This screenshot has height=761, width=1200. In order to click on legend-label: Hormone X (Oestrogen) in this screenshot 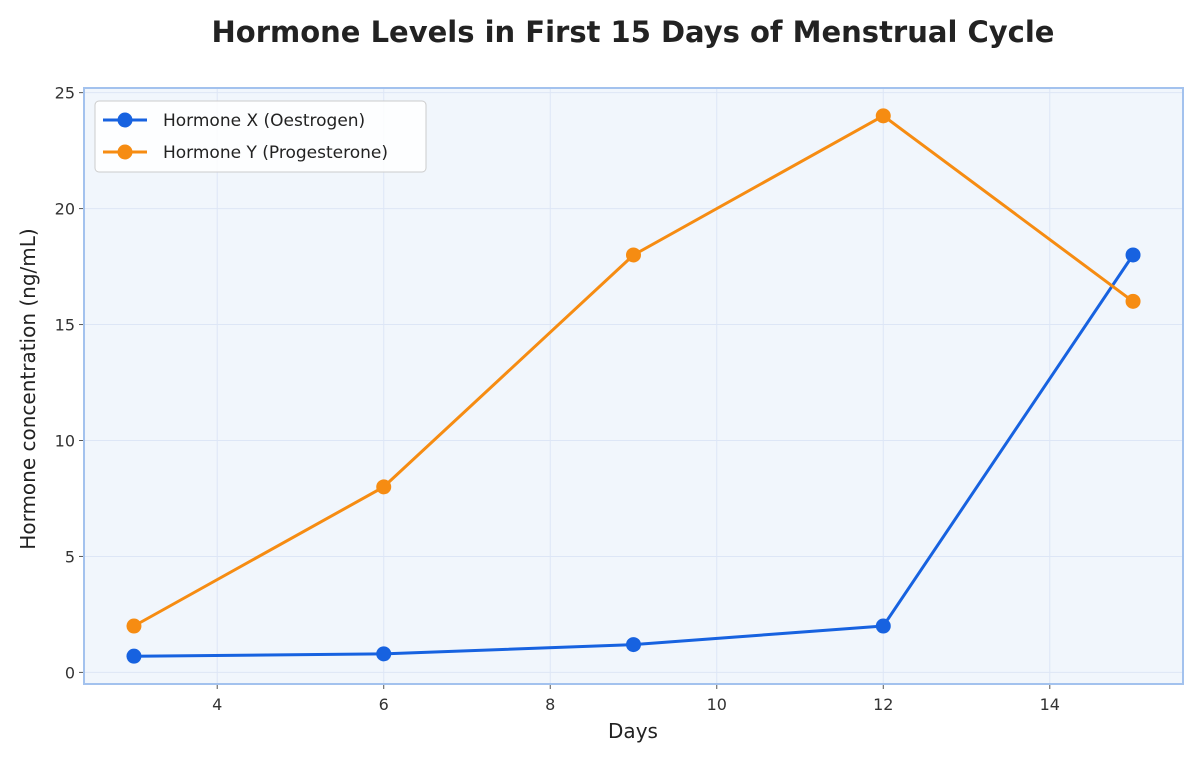, I will do `click(264, 121)`.